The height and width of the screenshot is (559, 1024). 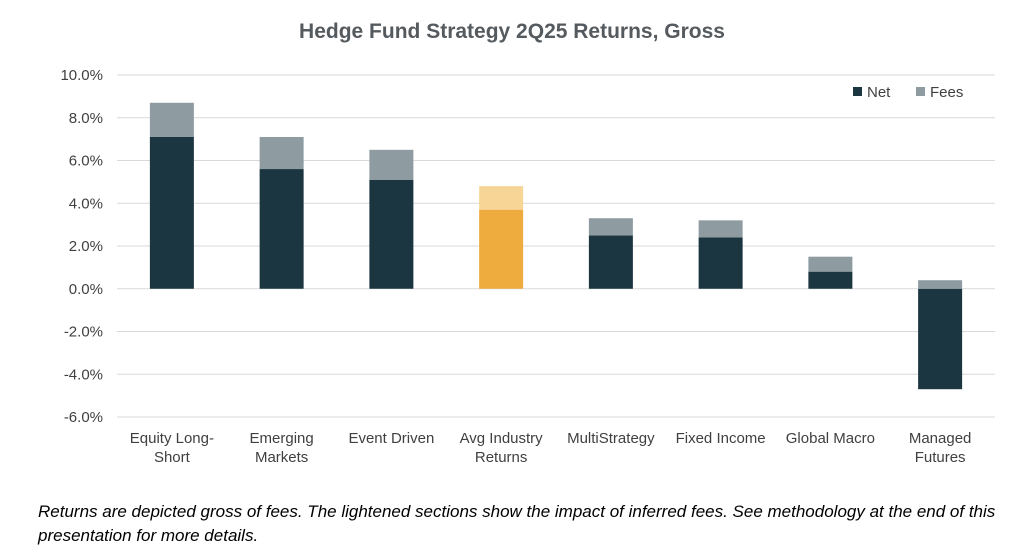 What do you see at coordinates (172, 448) in the screenshot?
I see `x-category-label: Equity Long-Short` at bounding box center [172, 448].